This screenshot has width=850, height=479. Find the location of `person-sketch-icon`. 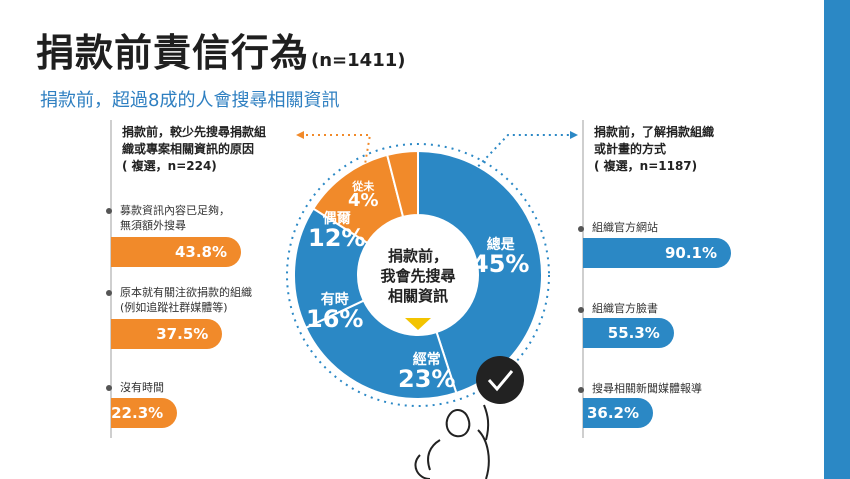

person-sketch-icon is located at coordinates (452, 441).